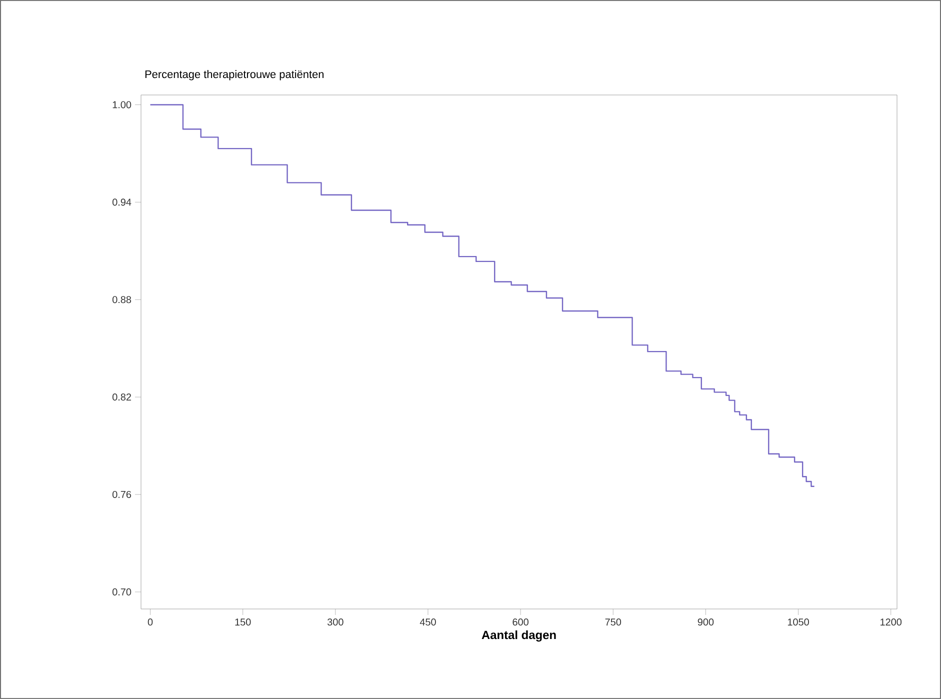 This screenshot has width=941, height=699. Describe the element at coordinates (122, 300) in the screenshot. I see `y-tick-label: 0.88` at that location.